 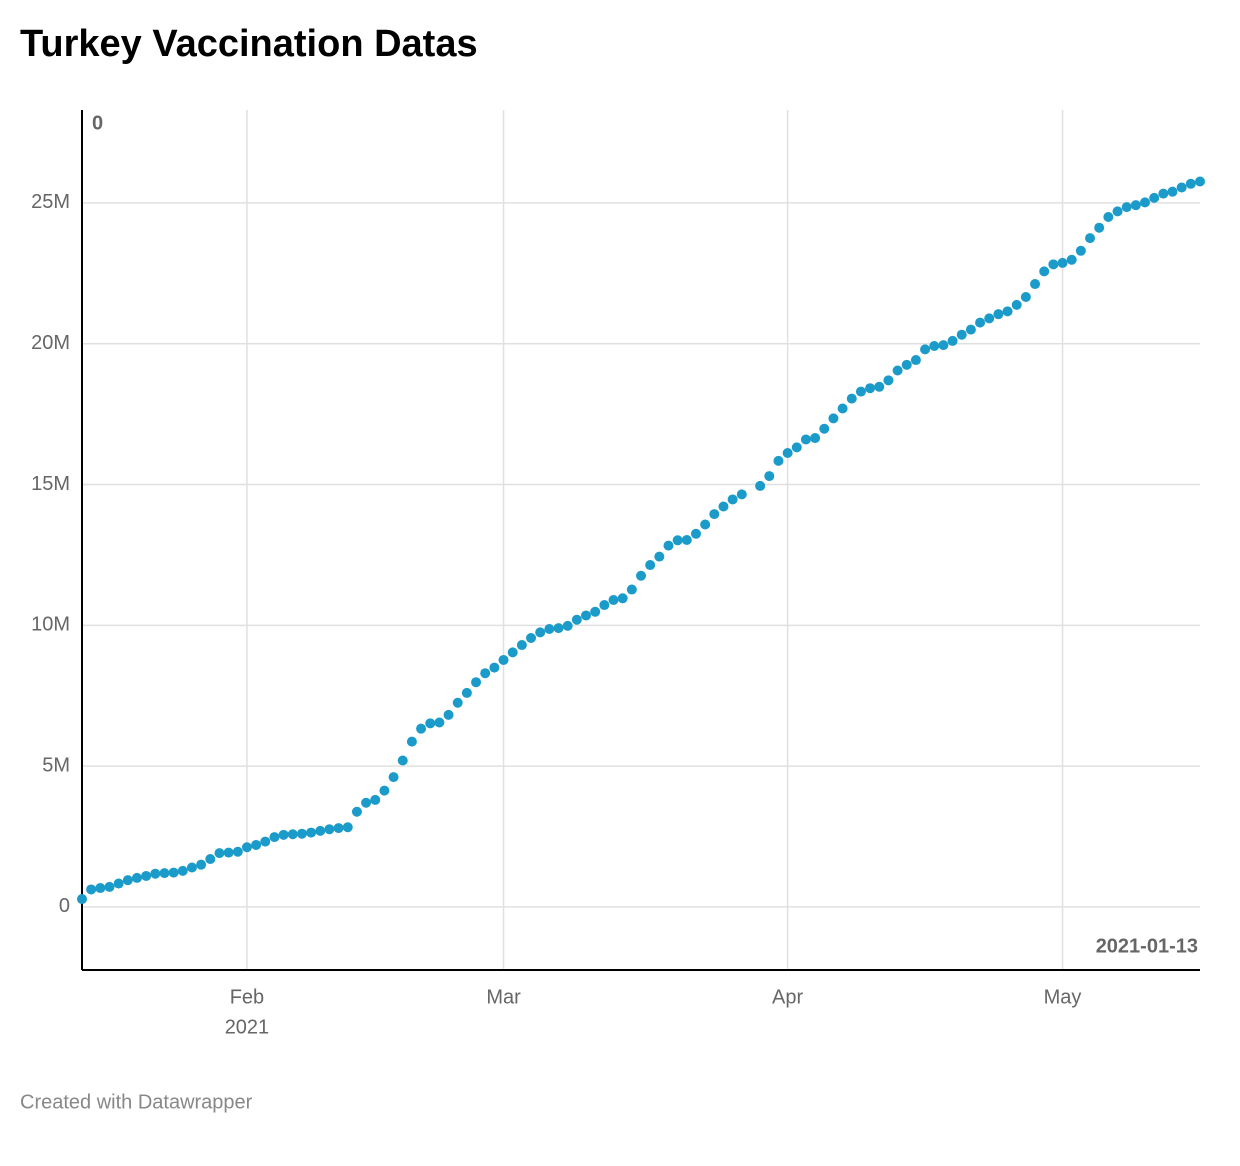 I want to click on x-tick-label: Feb, so click(x=247, y=997).